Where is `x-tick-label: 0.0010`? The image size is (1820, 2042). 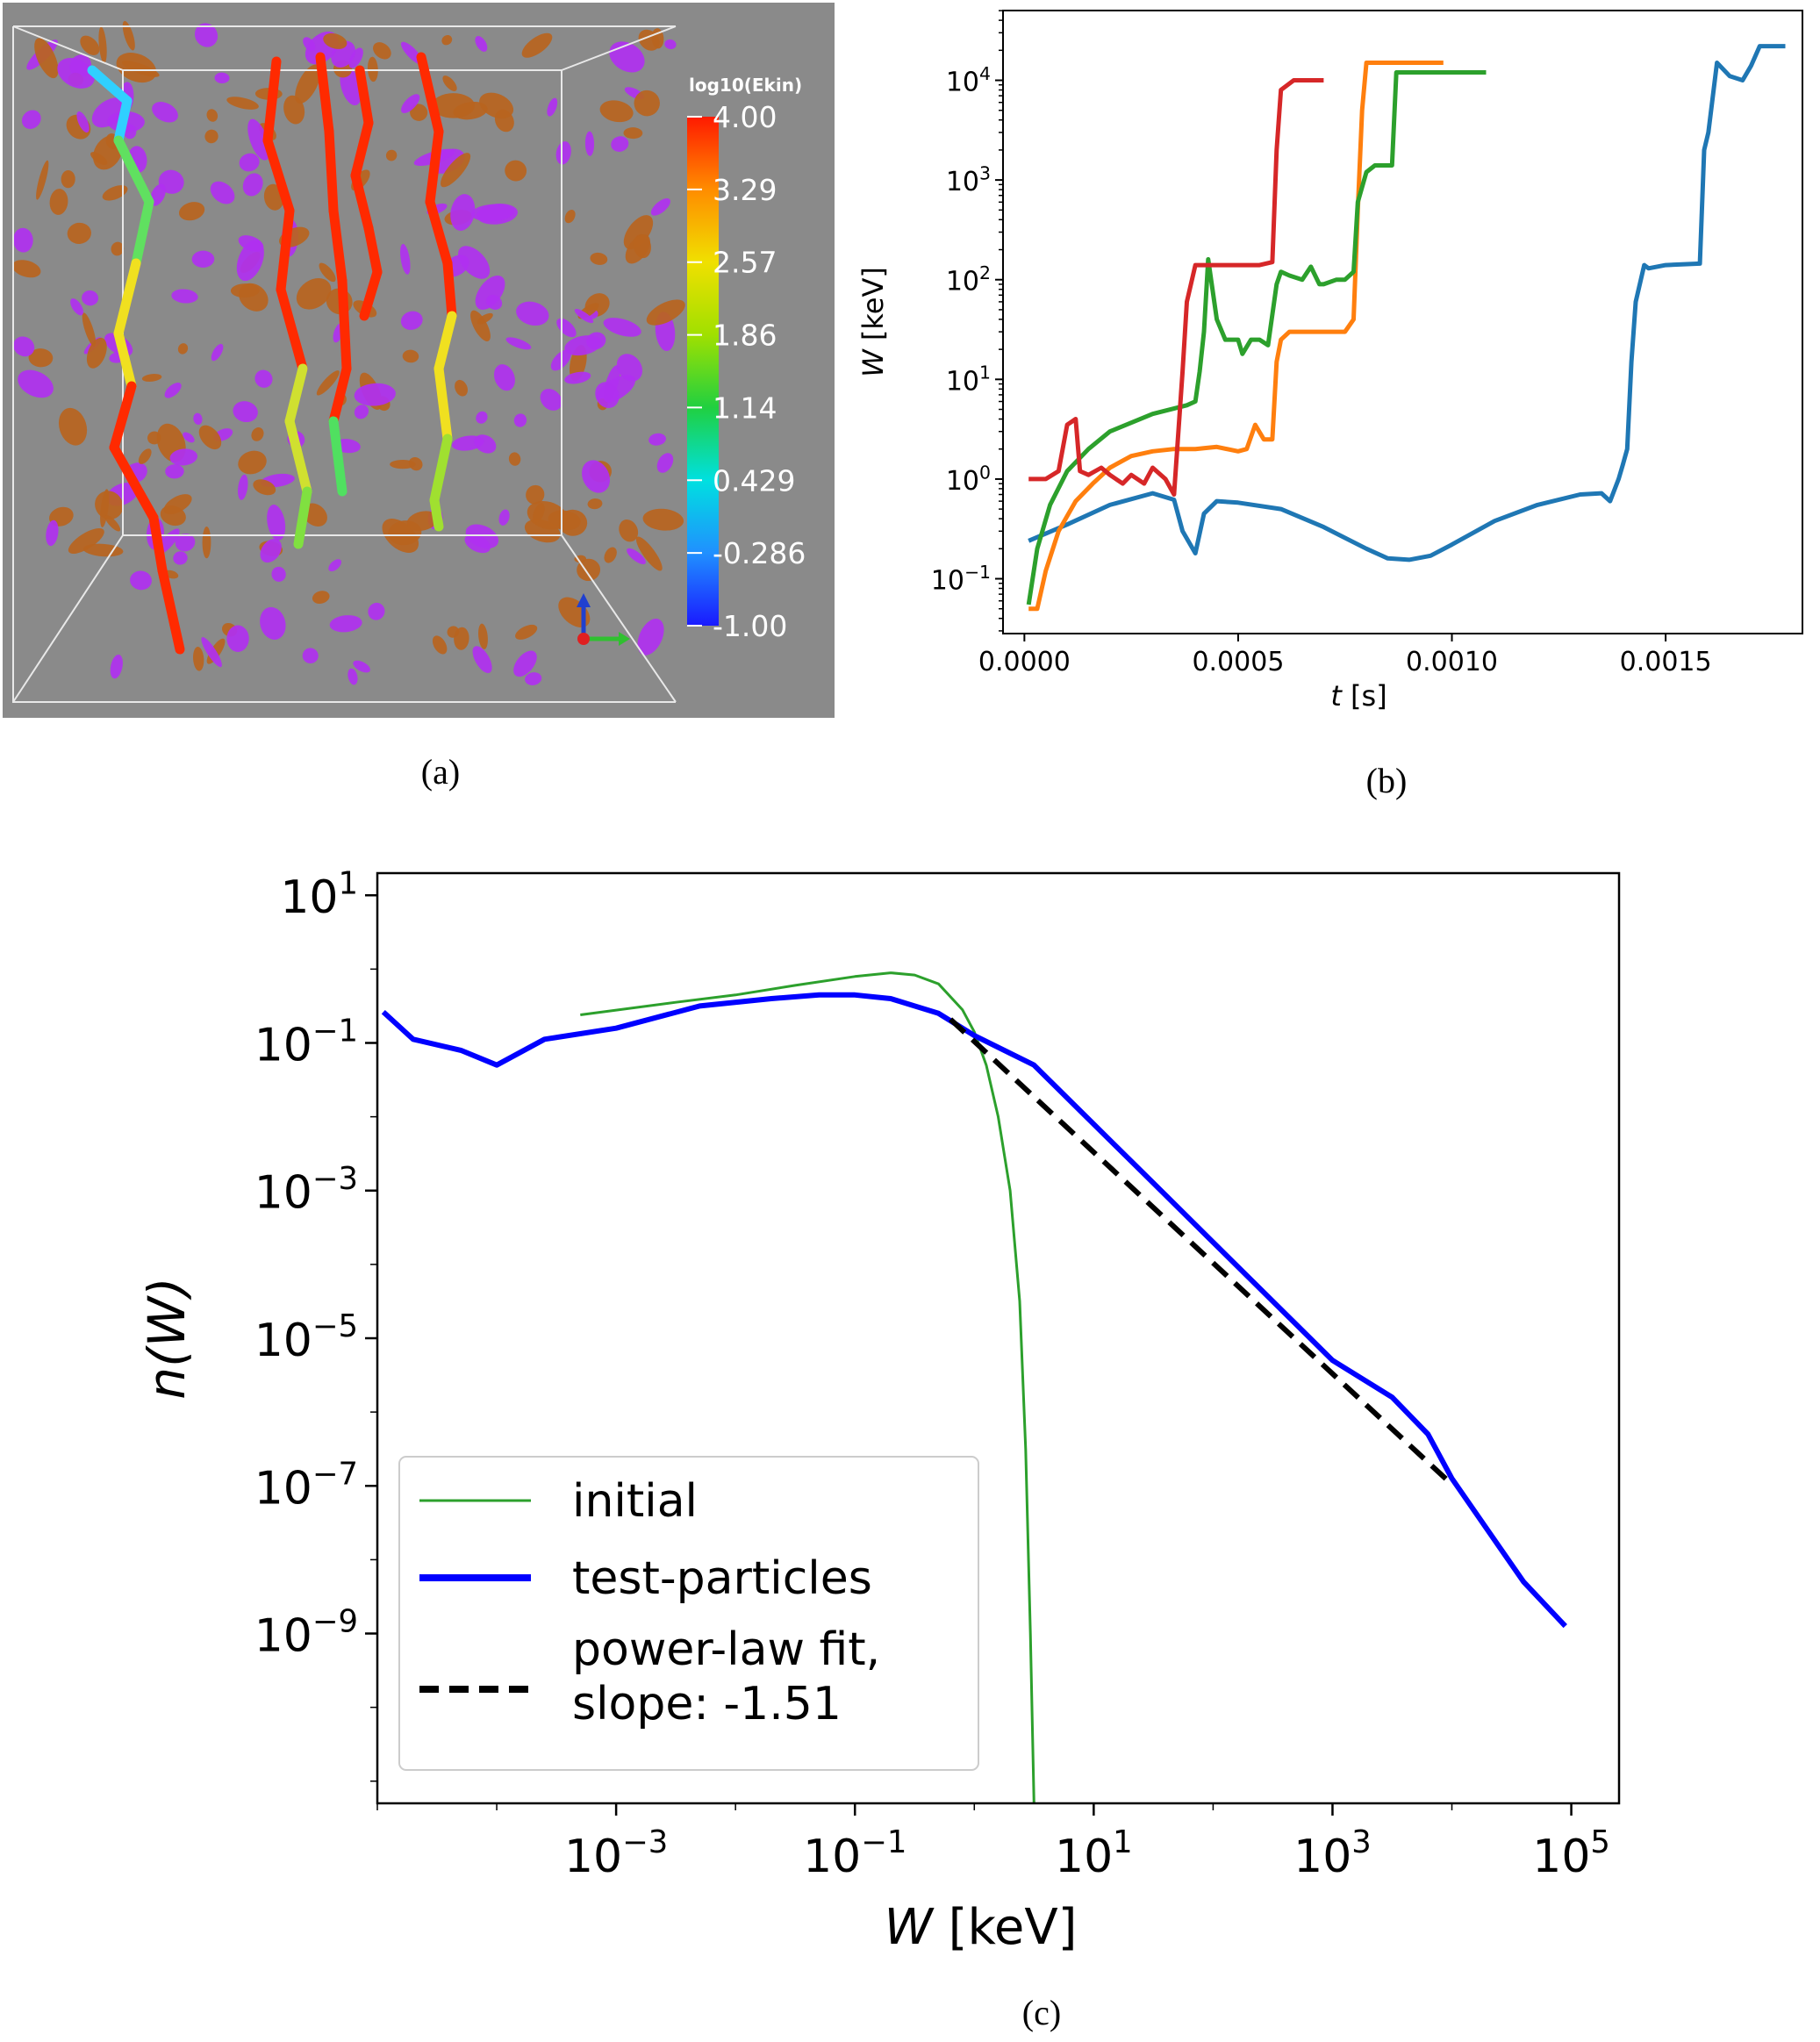
x-tick-label: 0.0010 is located at coordinates (1452, 662).